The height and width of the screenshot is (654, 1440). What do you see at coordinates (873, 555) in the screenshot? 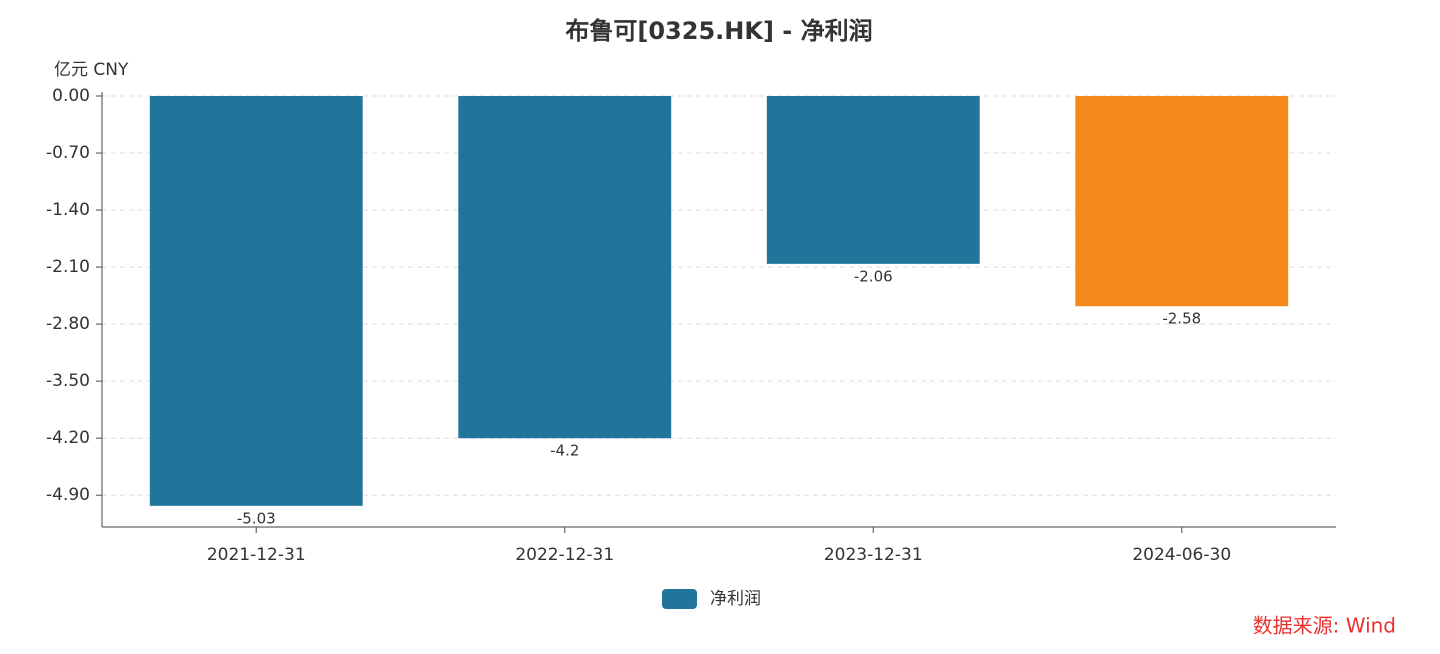
I see `x-tick-label: 2023-12-31` at bounding box center [873, 555].